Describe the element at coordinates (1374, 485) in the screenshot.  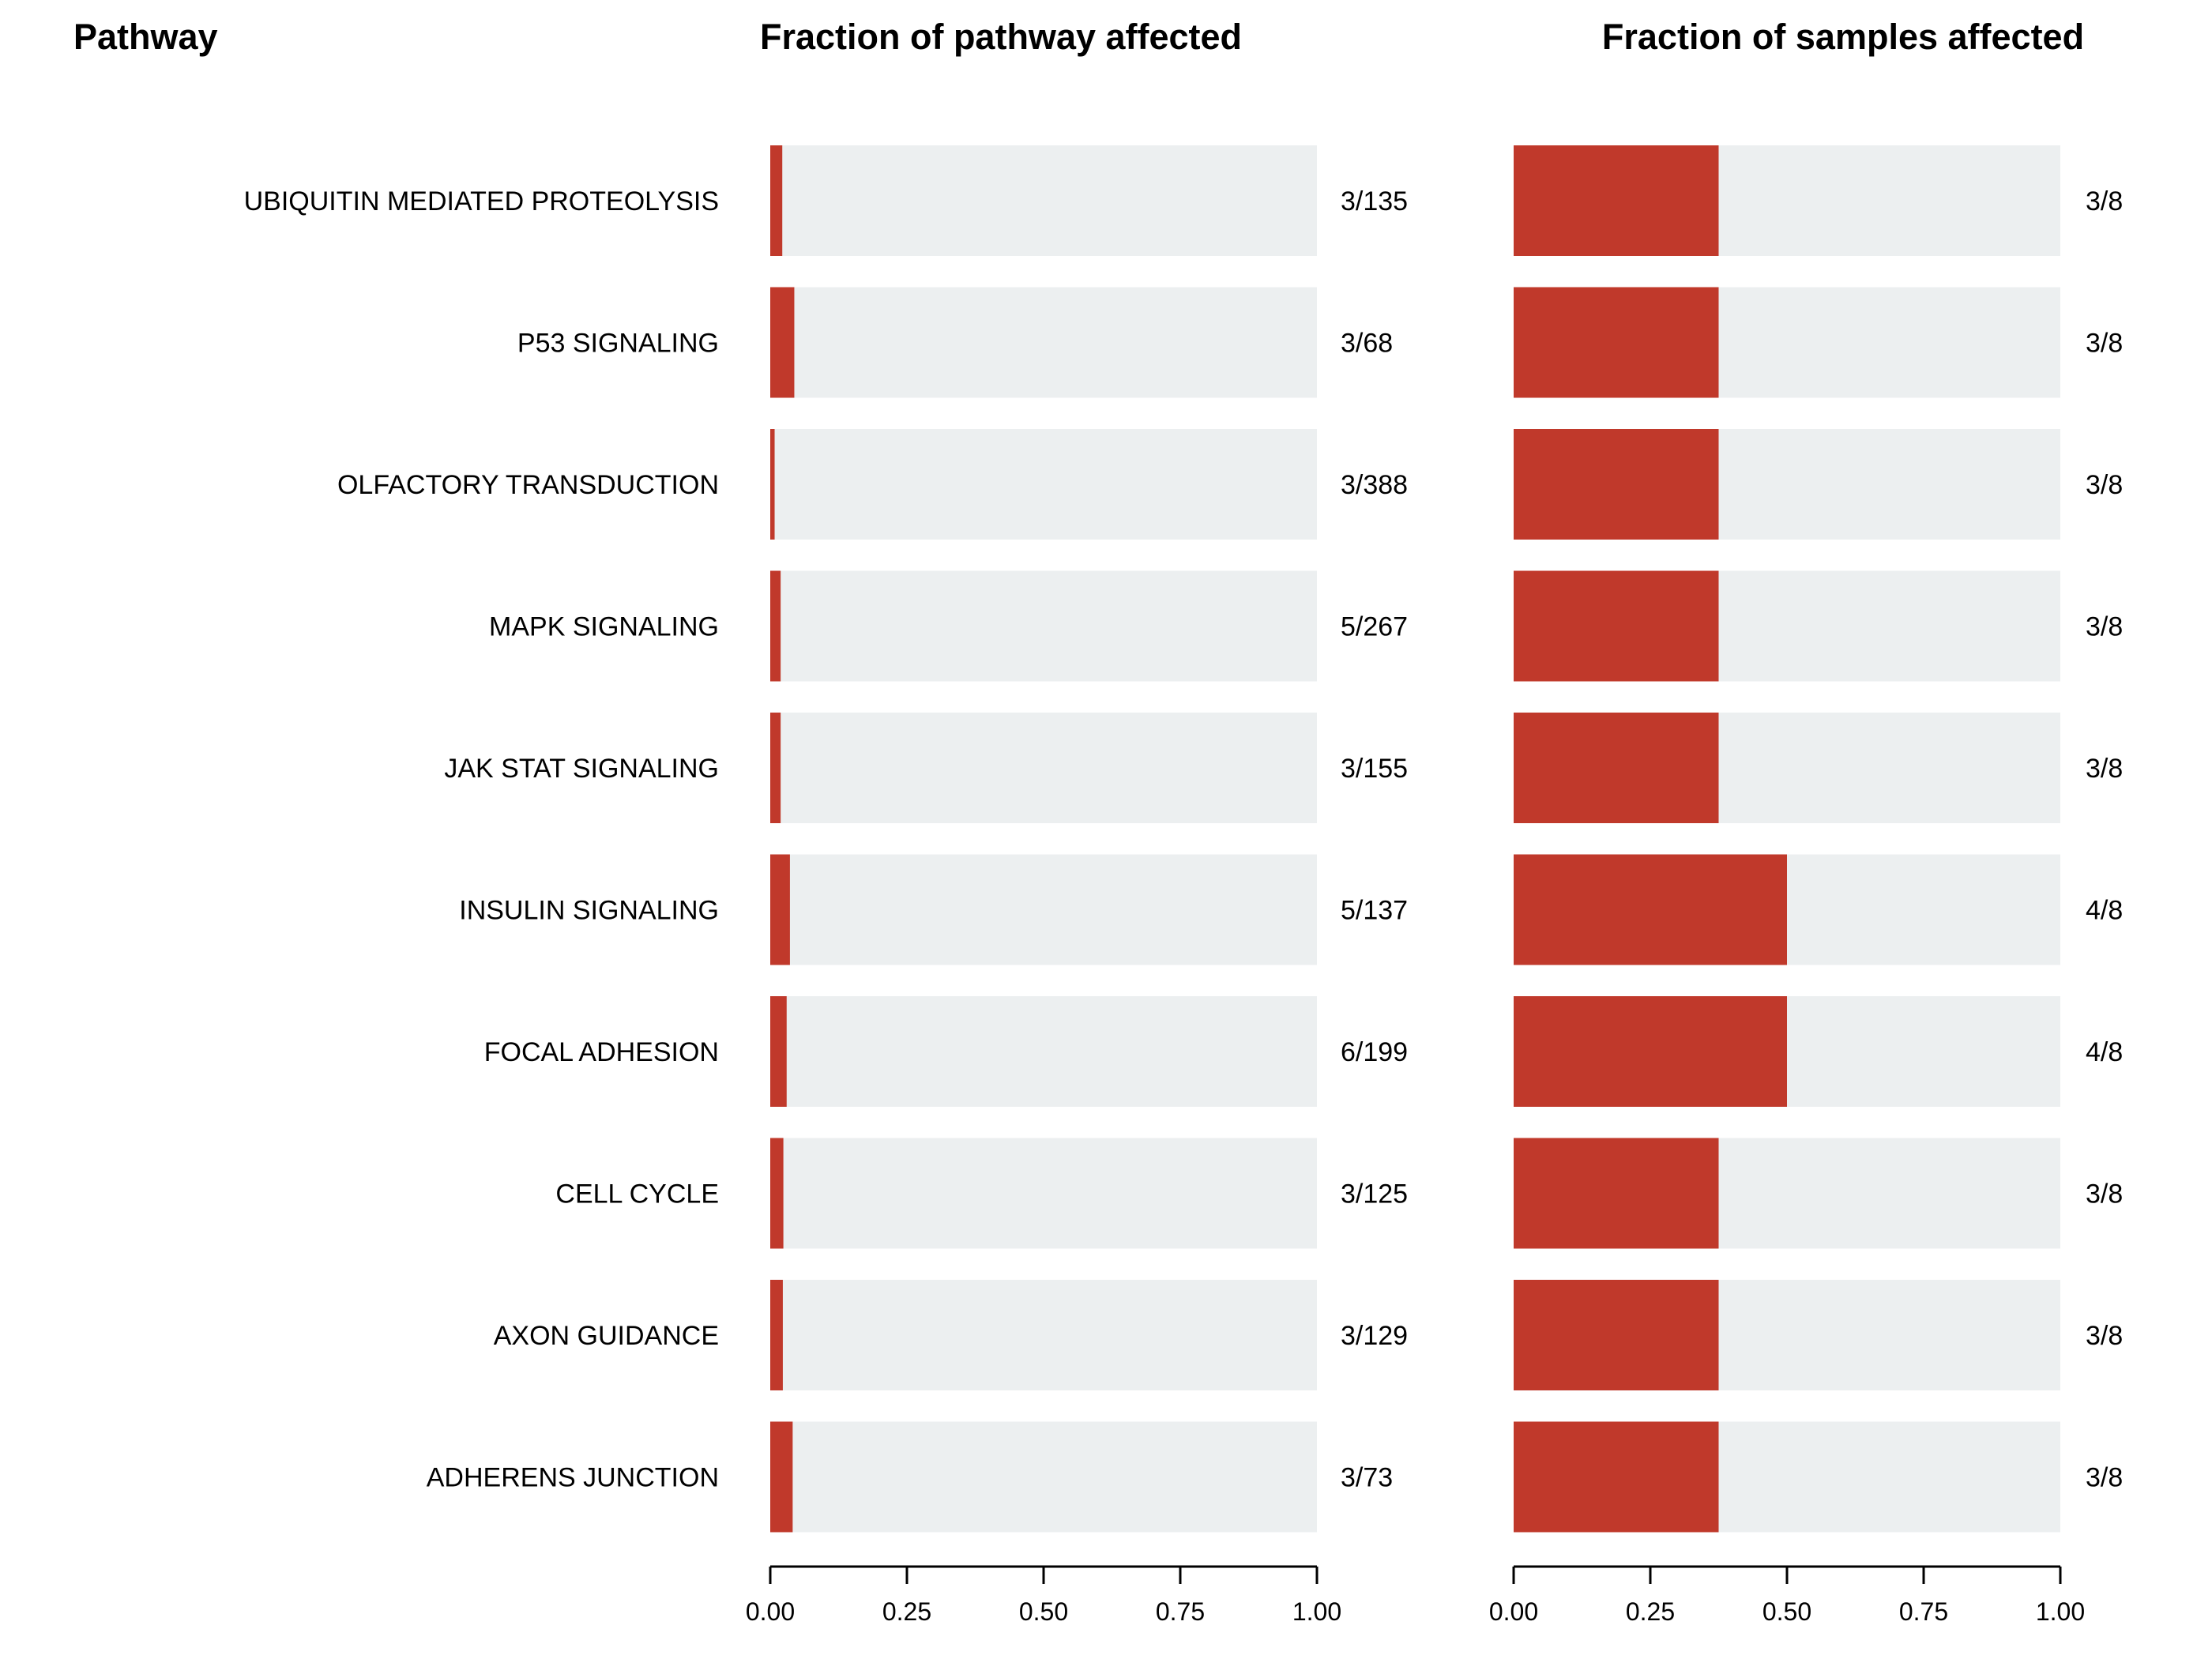
I see `pathway-value-label: 3/388` at that location.